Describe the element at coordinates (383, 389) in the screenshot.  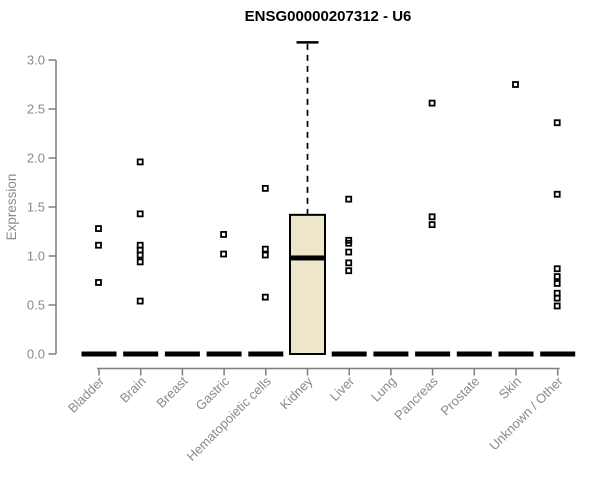
I see `x-tick-label: Lung` at that location.